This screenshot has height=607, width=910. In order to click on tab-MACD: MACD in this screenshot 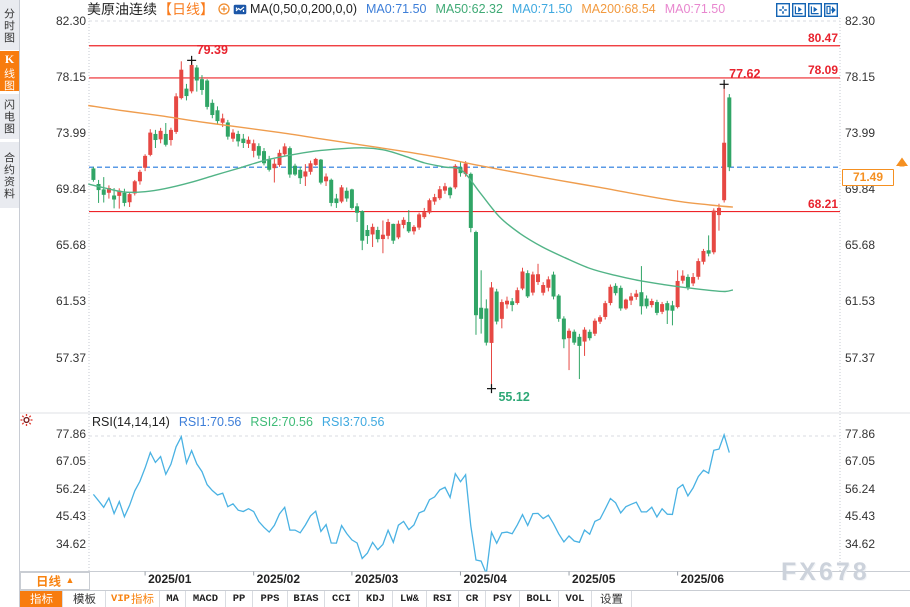, I will do `click(206, 598)`.